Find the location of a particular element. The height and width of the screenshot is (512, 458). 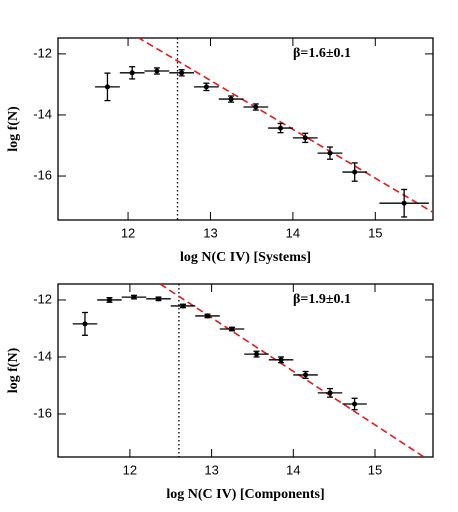

annotation: β=1.6±0.1 is located at coordinates (322, 53).